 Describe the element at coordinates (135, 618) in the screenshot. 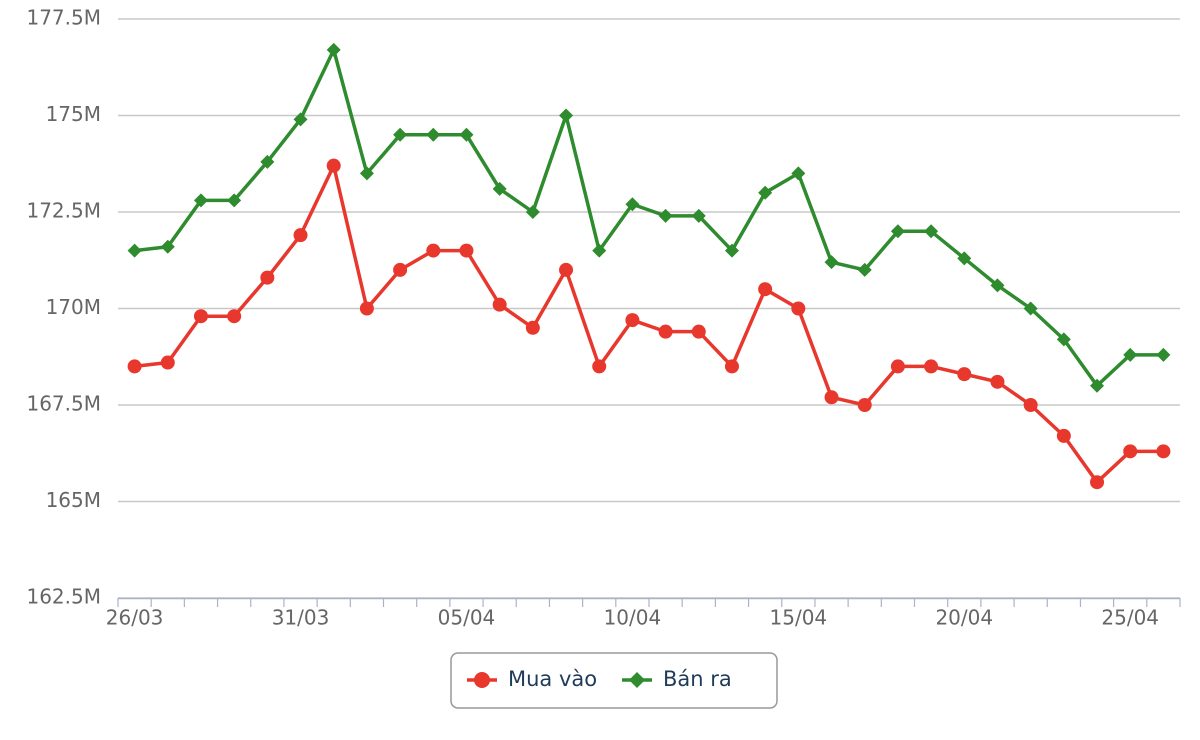

I see `x-tick-label: 26/03` at that location.